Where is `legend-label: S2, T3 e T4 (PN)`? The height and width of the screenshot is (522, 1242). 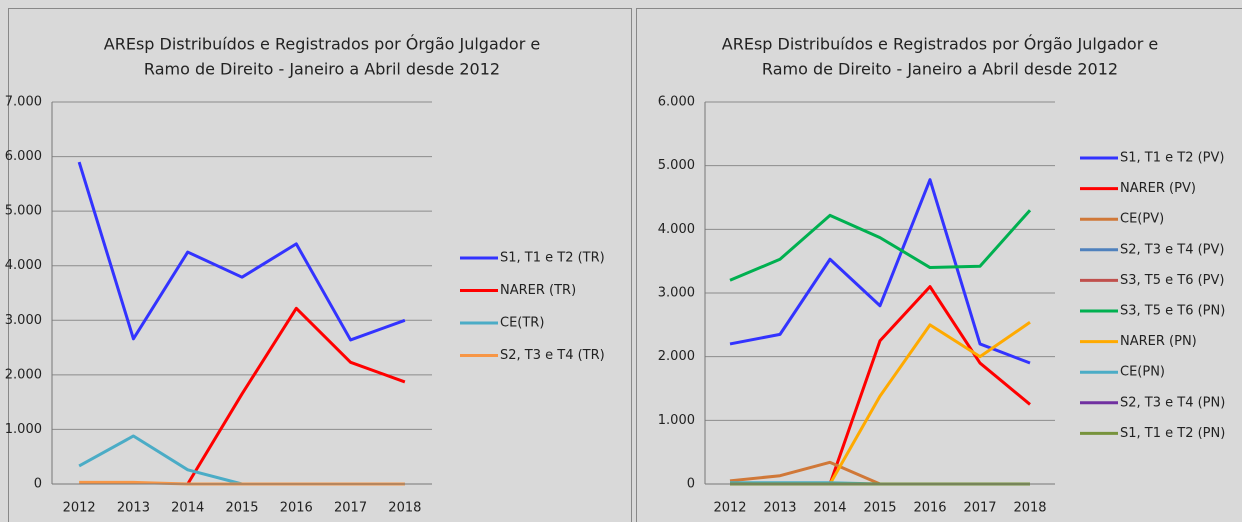 legend-label: S2, T3 e T4 (PN) is located at coordinates (1172, 402).